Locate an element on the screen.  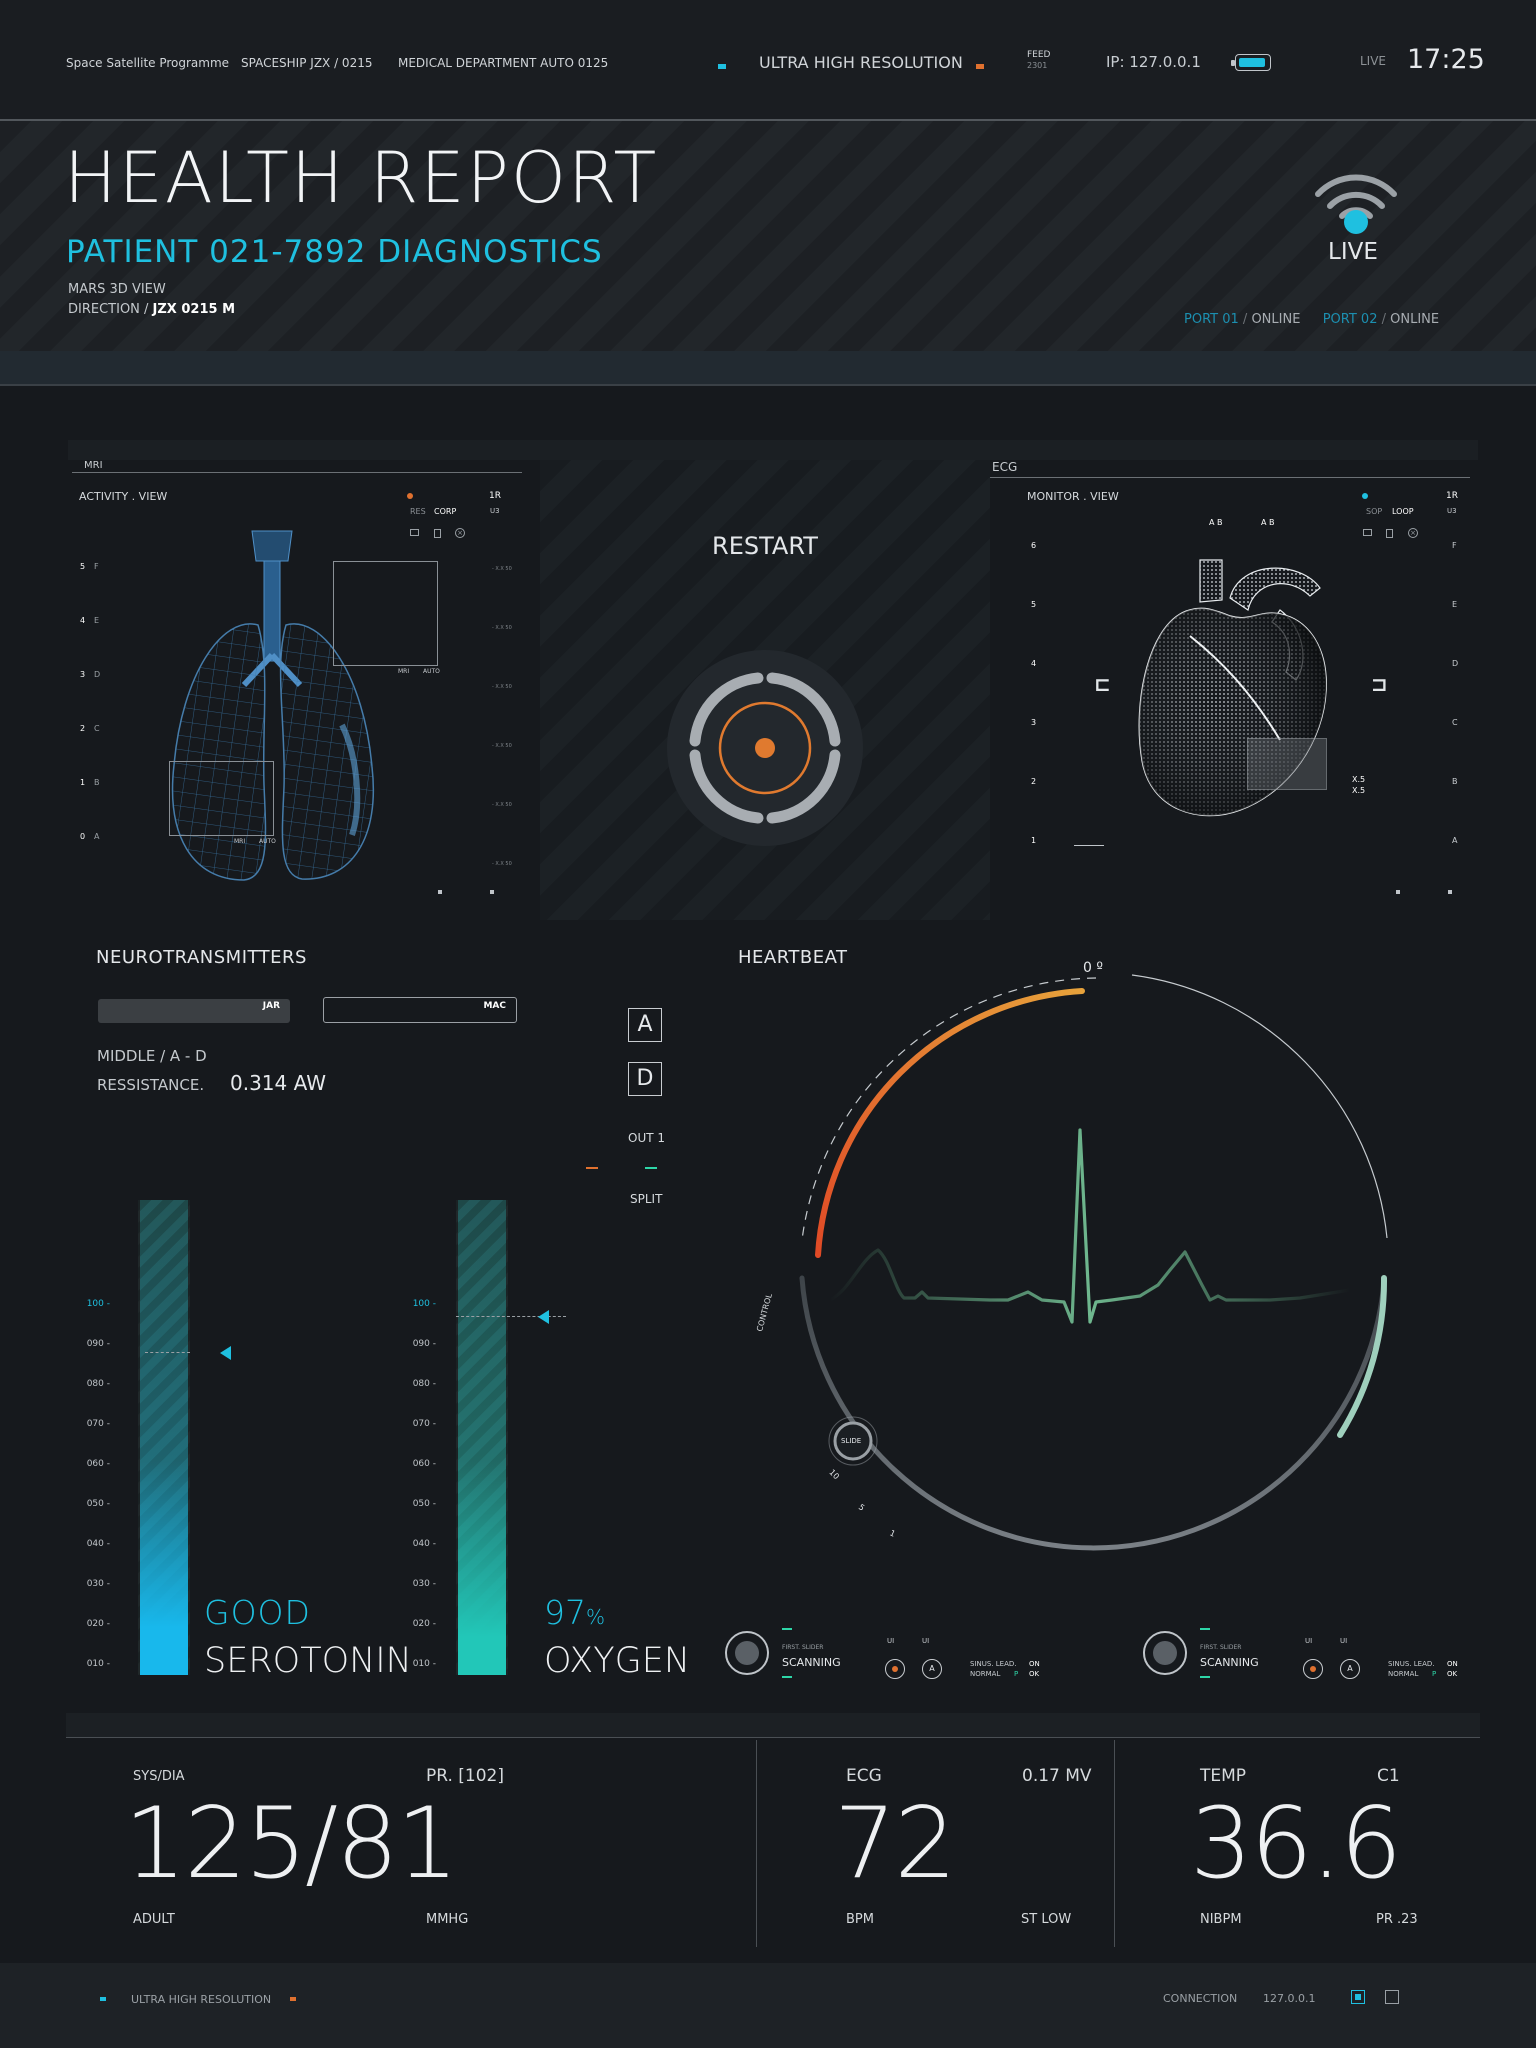
scanning-label: SCANNING is located at coordinates (1229, 1662).